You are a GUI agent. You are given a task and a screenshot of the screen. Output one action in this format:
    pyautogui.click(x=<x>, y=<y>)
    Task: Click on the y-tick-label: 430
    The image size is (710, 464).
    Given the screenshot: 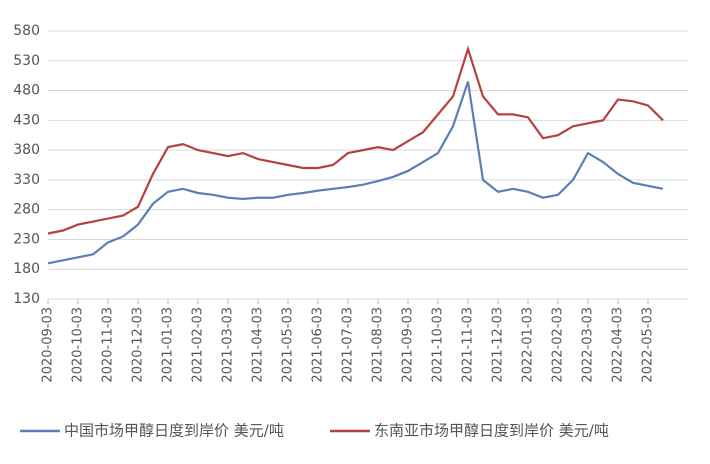 What is the action you would take?
    pyautogui.click(x=26, y=120)
    